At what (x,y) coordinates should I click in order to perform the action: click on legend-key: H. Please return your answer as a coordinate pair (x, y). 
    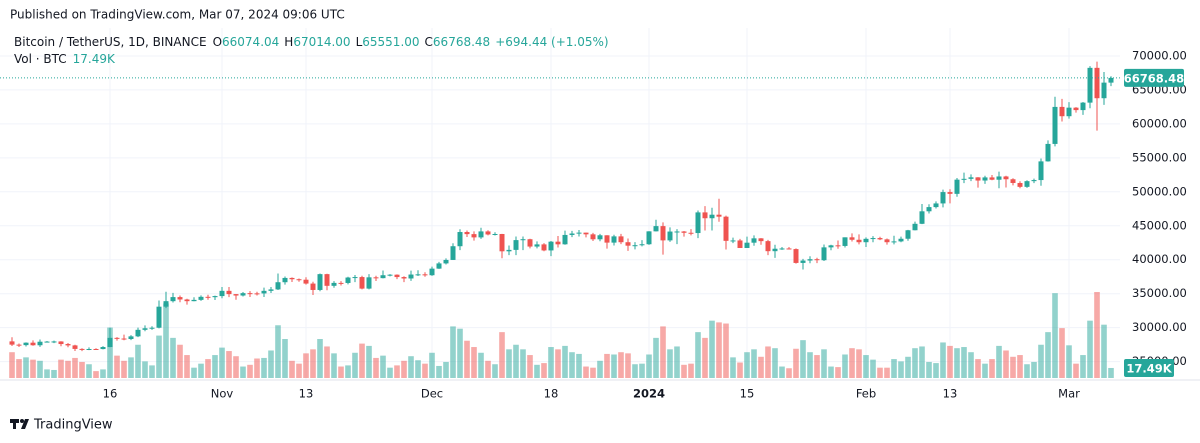
    Looking at the image, I should click on (288, 42).